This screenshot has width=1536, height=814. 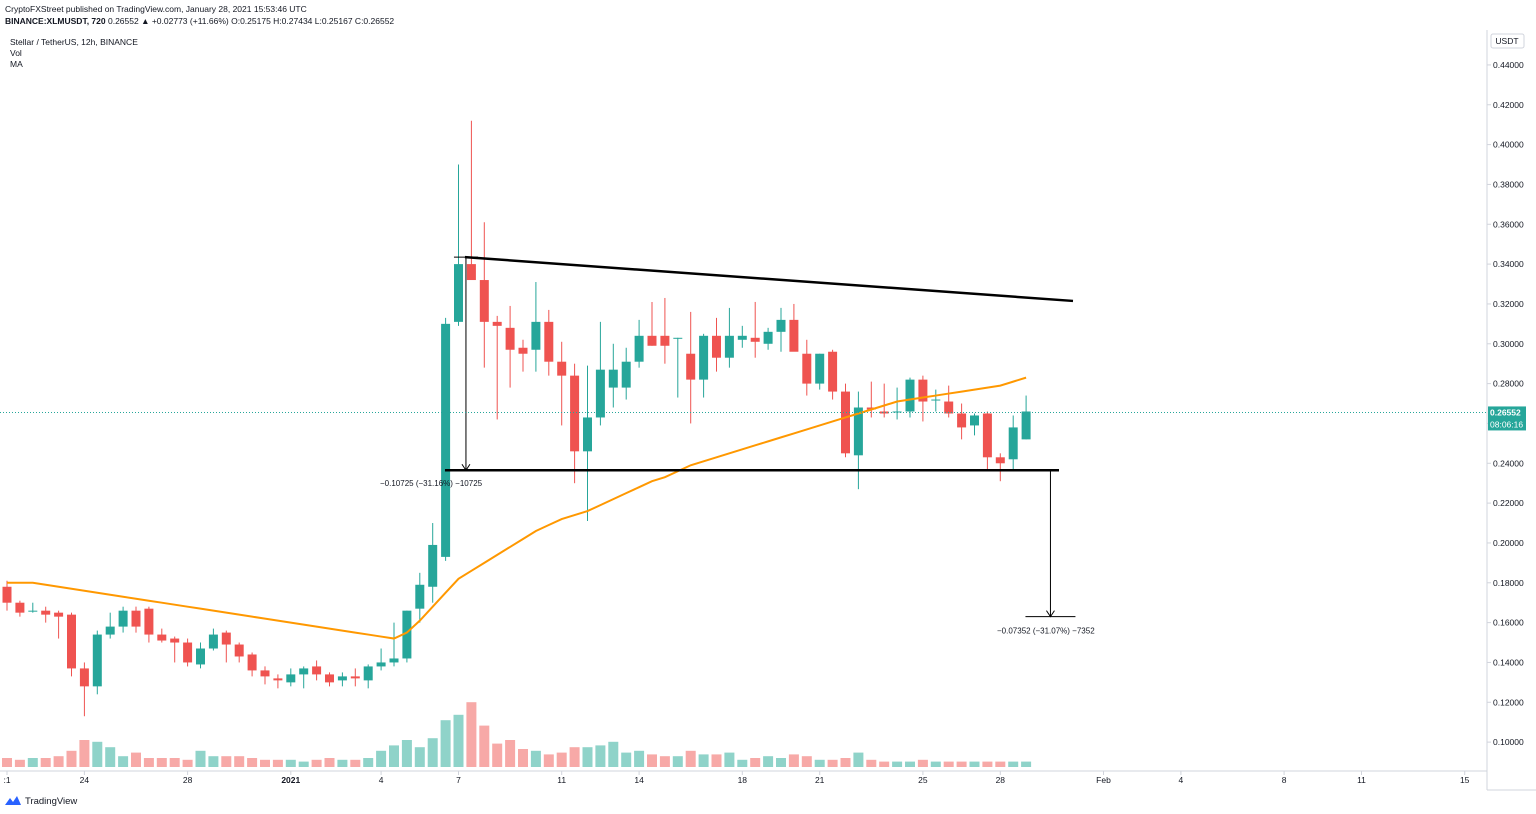 What do you see at coordinates (736, 778) in the screenshot?
I see `time-axis: :1 24 28 2021 4 7 11 14 18 21 25 28 Feb 4 8 11 15` at bounding box center [736, 778].